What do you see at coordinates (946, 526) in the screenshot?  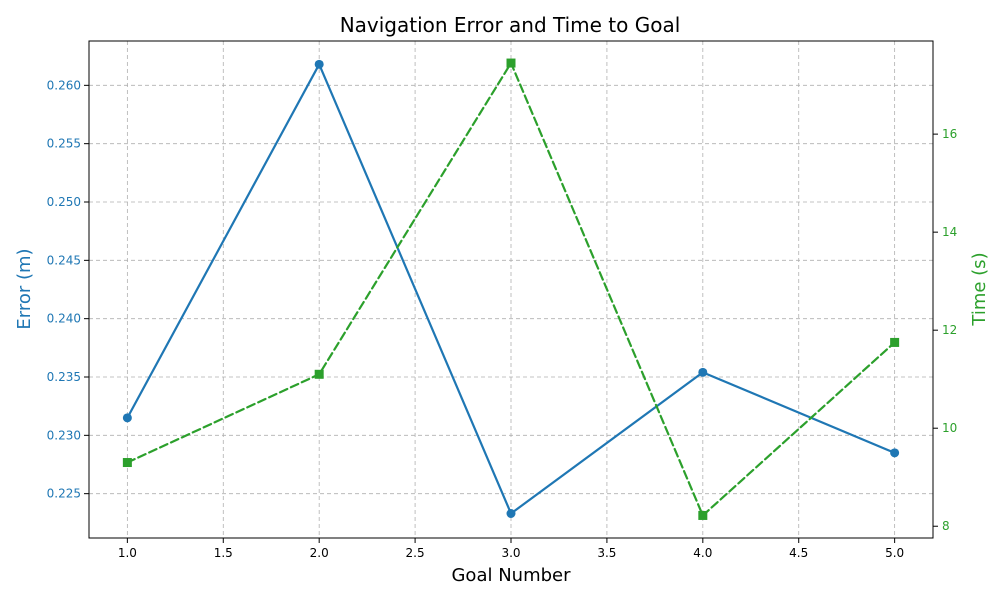 I see `right-y-tick-label: 8` at bounding box center [946, 526].